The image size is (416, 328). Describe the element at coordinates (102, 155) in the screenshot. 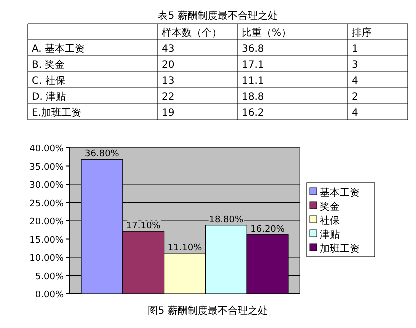

I see `data-label: 36.80%` at that location.